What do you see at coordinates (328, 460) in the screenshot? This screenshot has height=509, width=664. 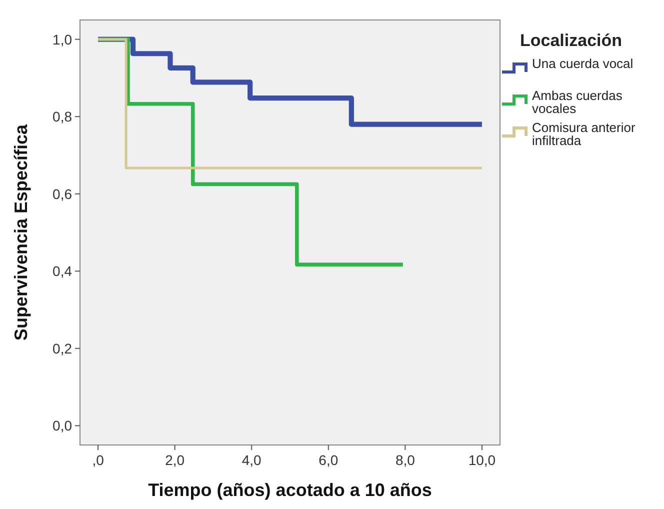 I see `x-tick-label: 6,0` at bounding box center [328, 460].